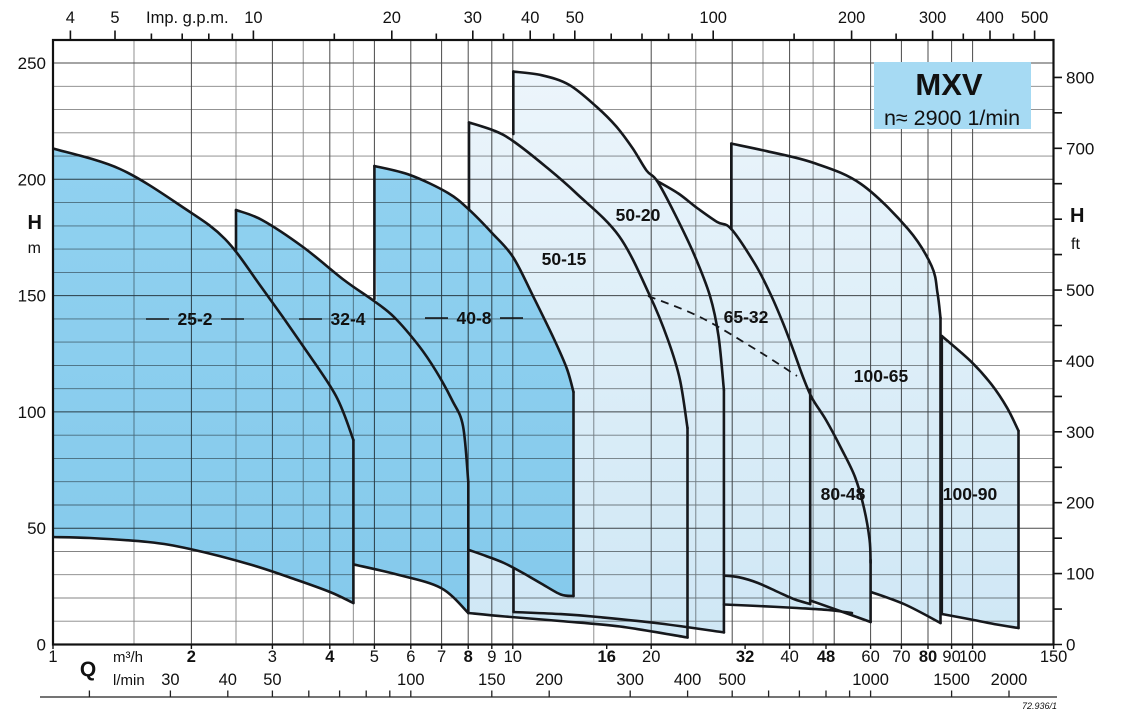 This screenshot has width=1124, height=723. I want to click on svg-text: 25-2, so click(194, 319).